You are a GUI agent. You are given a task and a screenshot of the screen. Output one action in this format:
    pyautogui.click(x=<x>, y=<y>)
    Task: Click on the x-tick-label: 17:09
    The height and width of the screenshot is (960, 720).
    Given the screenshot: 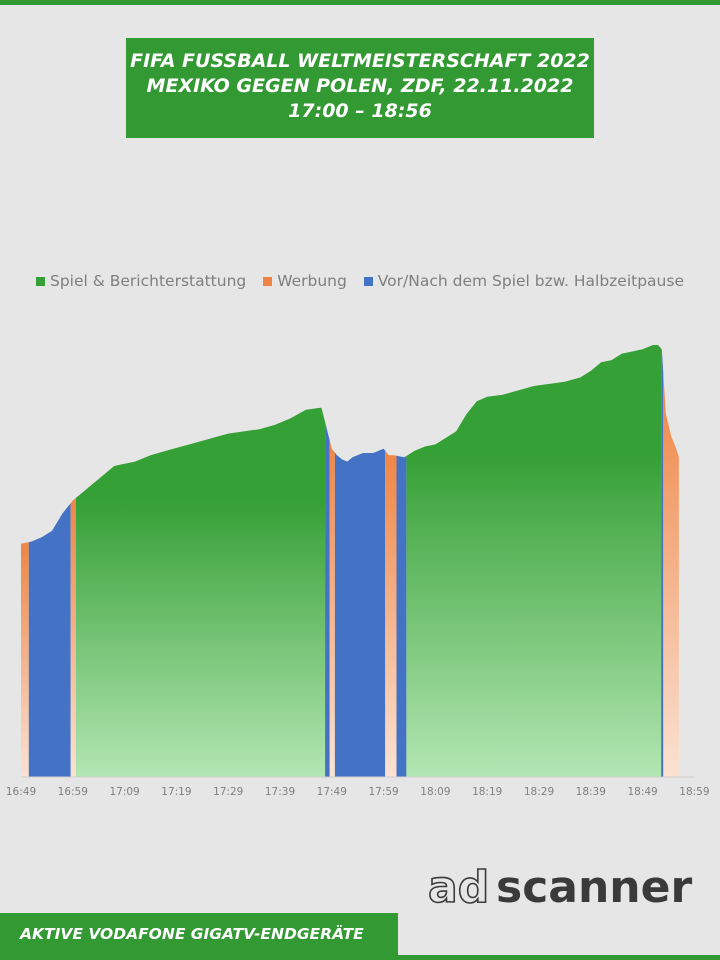 What is the action you would take?
    pyautogui.click(x=124, y=792)
    